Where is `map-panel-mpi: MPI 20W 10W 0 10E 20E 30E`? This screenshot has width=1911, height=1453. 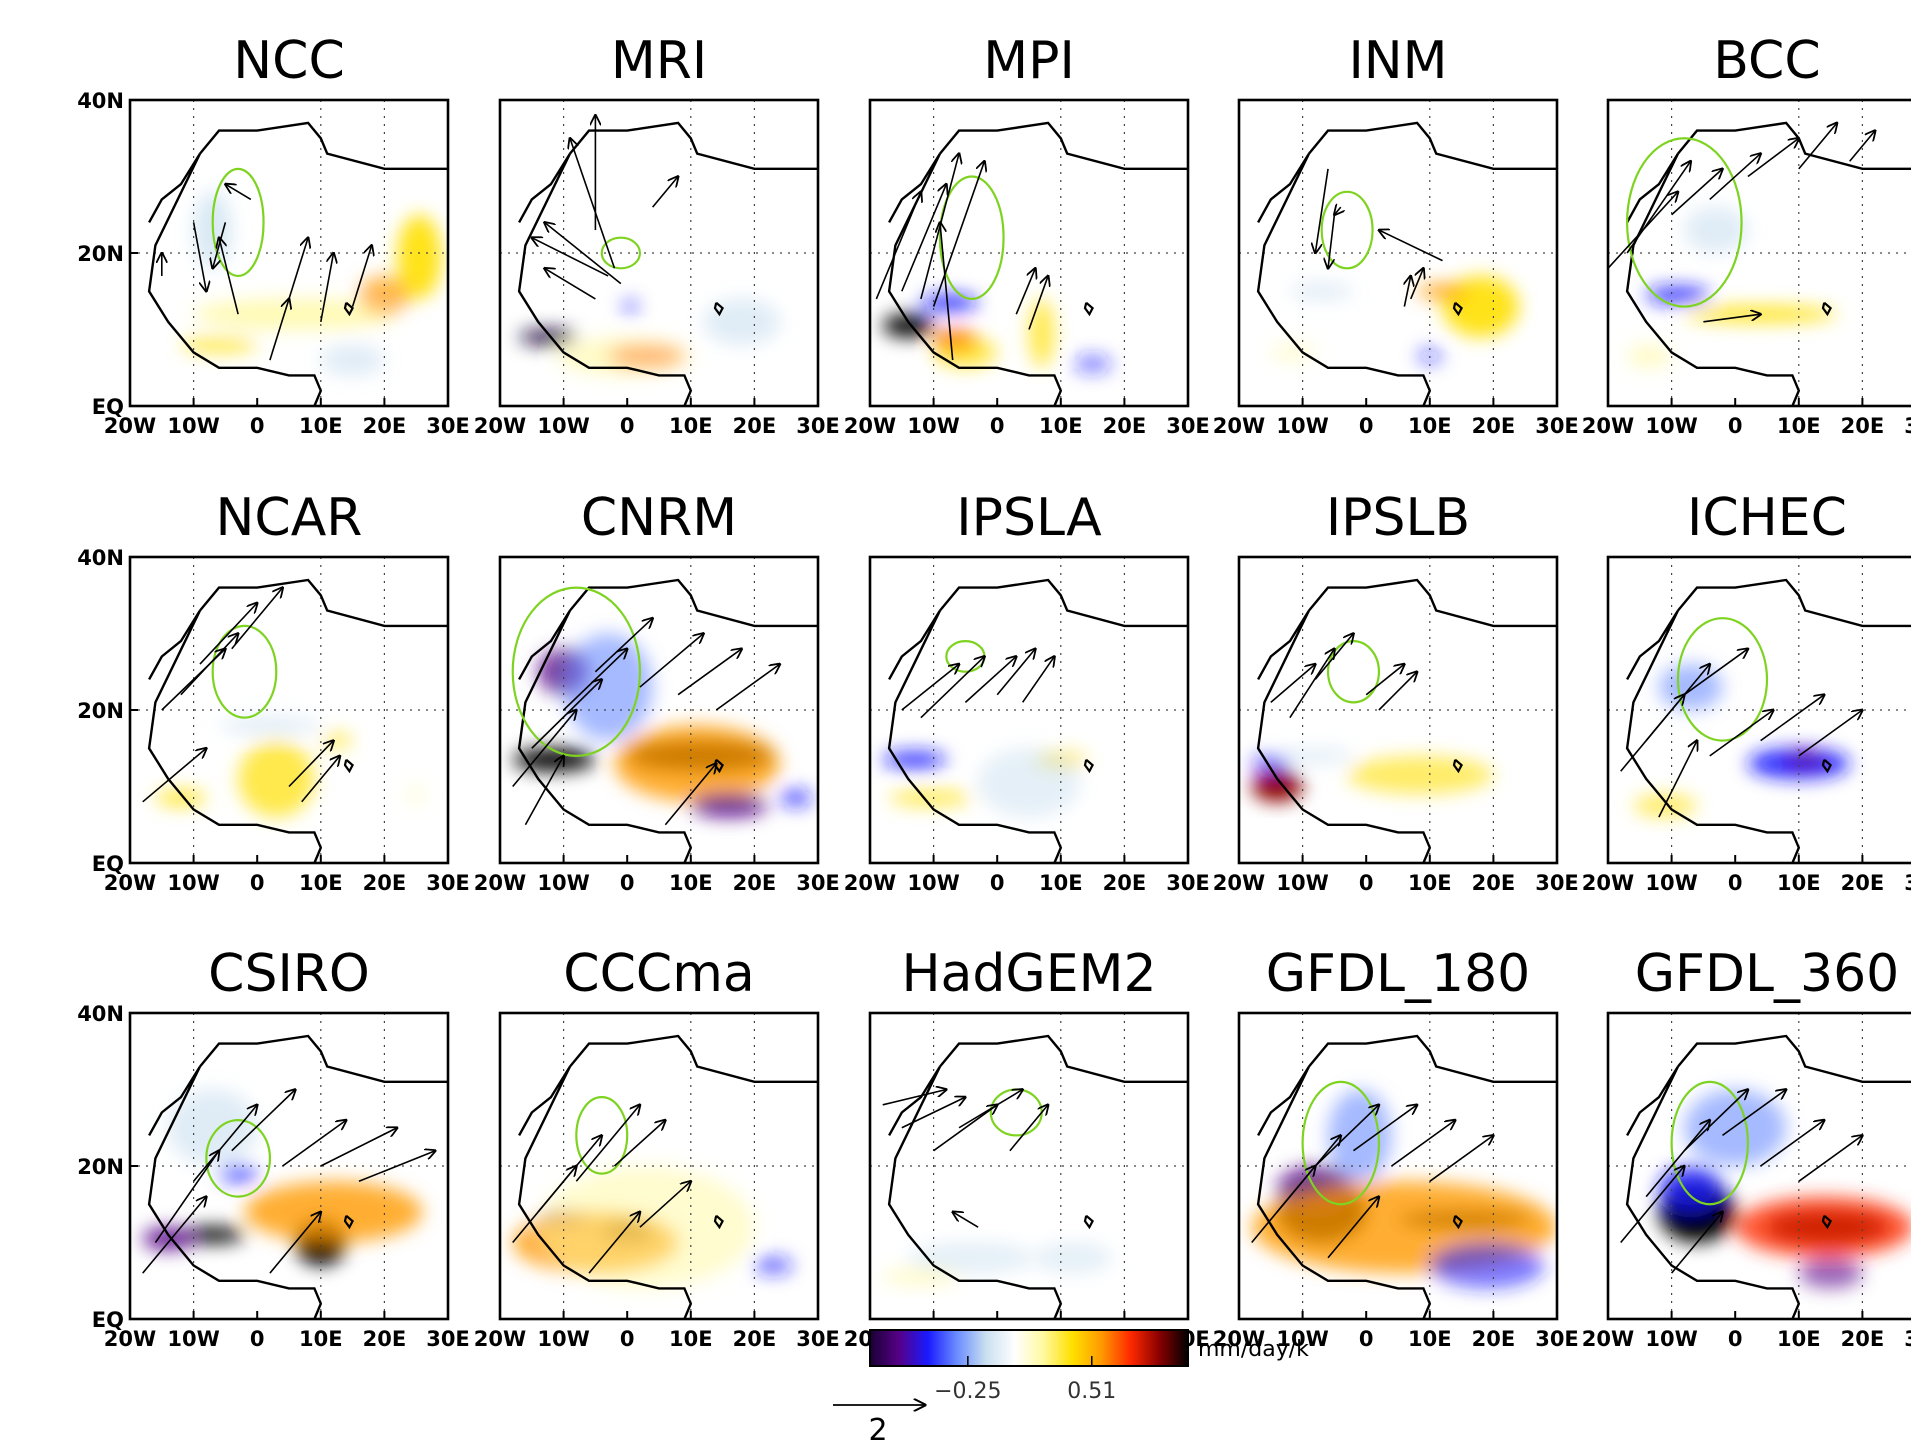
map-panel-mpi: MPI 20W 10W 0 10E 20E 30E is located at coordinates (1027, 234).